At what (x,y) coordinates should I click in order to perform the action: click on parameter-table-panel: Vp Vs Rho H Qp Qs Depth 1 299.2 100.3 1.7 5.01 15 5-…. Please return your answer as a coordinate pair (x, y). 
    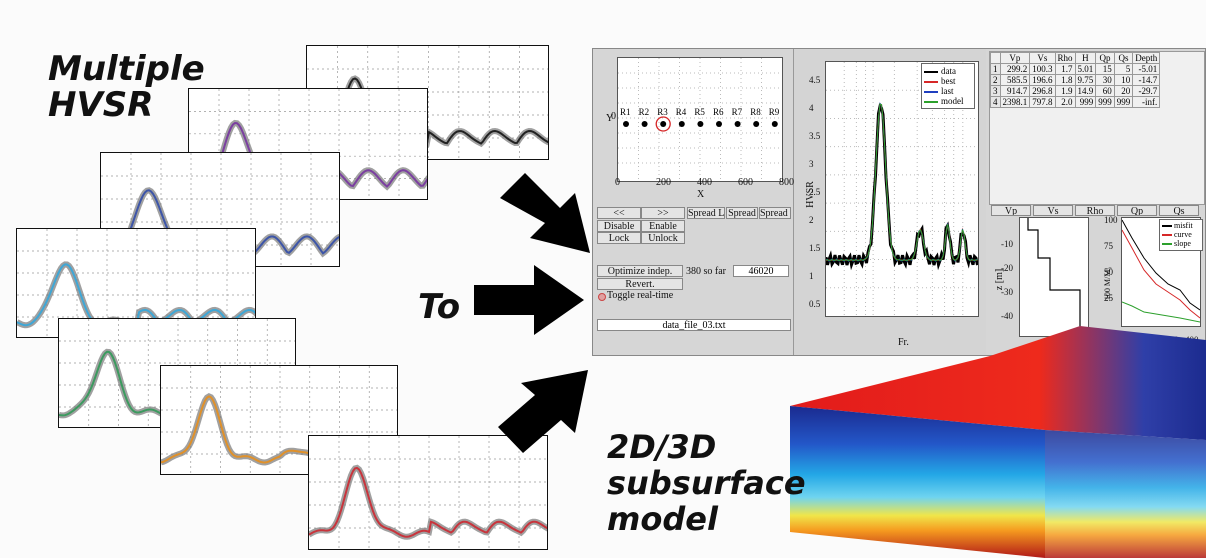
    Looking at the image, I should click on (1097, 128).